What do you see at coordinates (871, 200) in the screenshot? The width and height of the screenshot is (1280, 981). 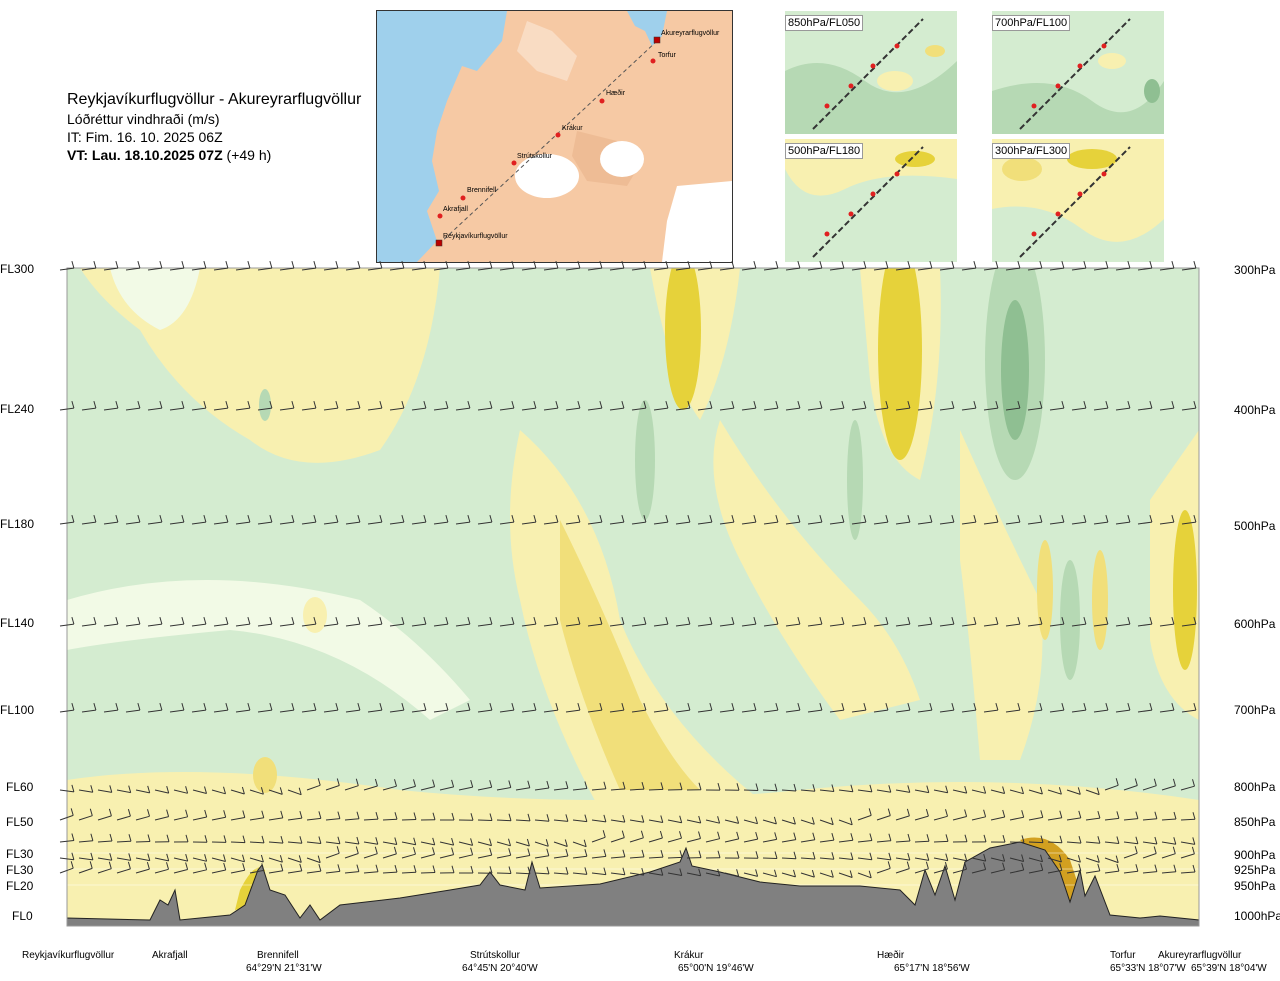 I see `level-map-500: 500hPa/FL180` at bounding box center [871, 200].